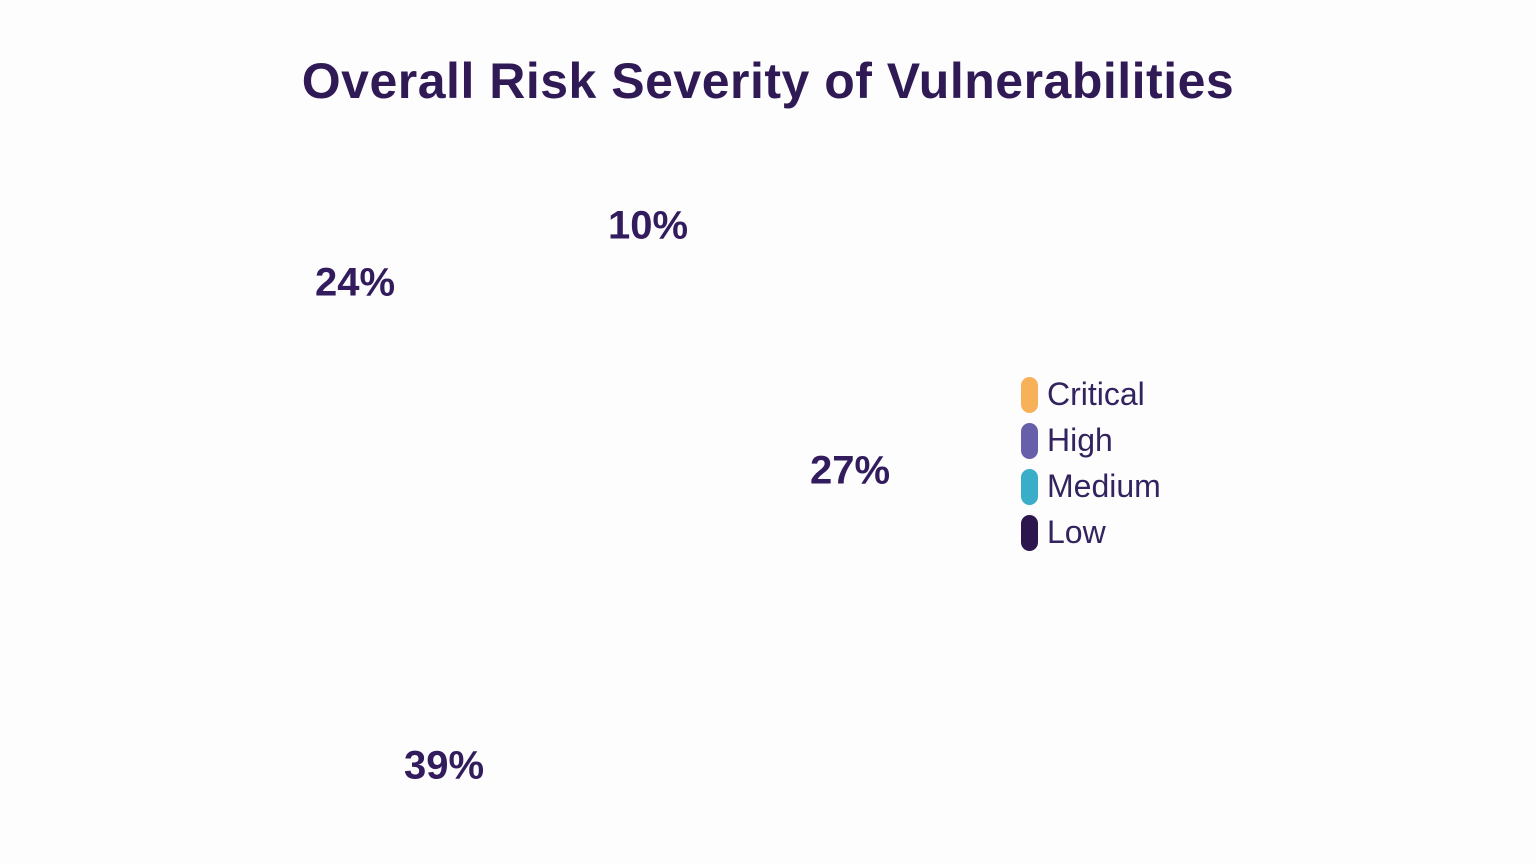 The height and width of the screenshot is (864, 1536). I want to click on legend-swatch-medium-icon, so click(1029, 487).